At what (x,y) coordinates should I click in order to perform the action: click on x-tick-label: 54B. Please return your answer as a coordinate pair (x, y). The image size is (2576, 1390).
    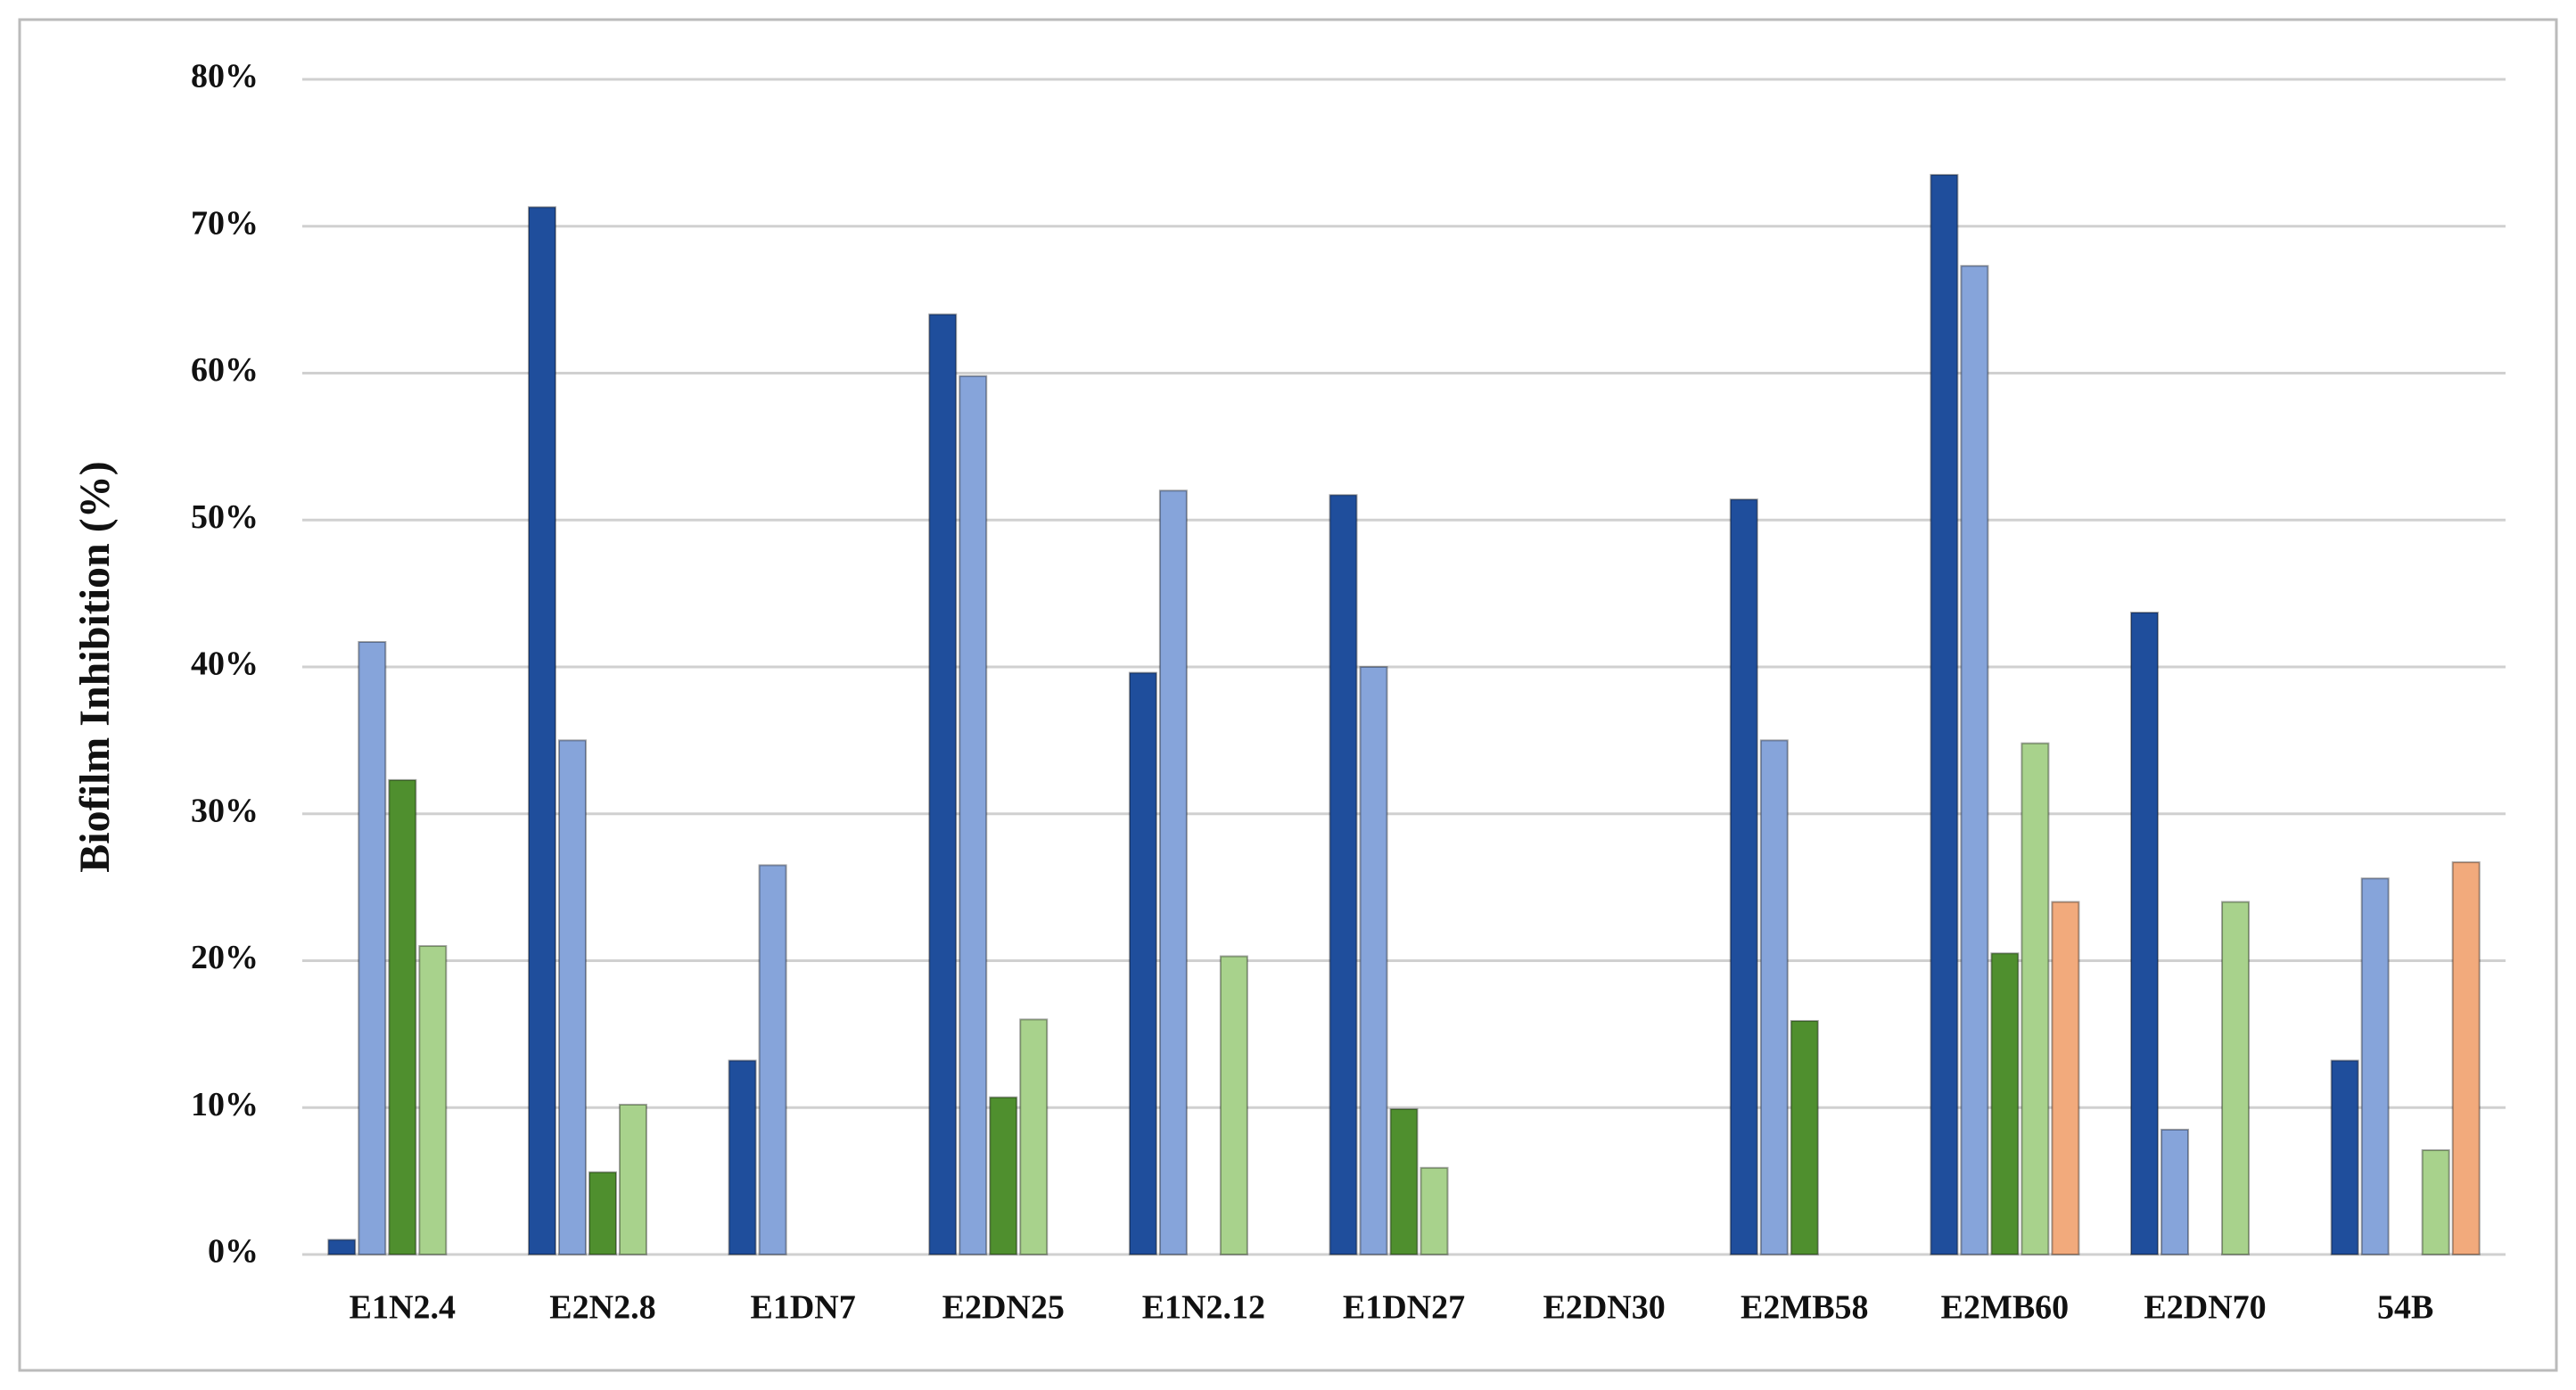
    Looking at the image, I should click on (2405, 1308).